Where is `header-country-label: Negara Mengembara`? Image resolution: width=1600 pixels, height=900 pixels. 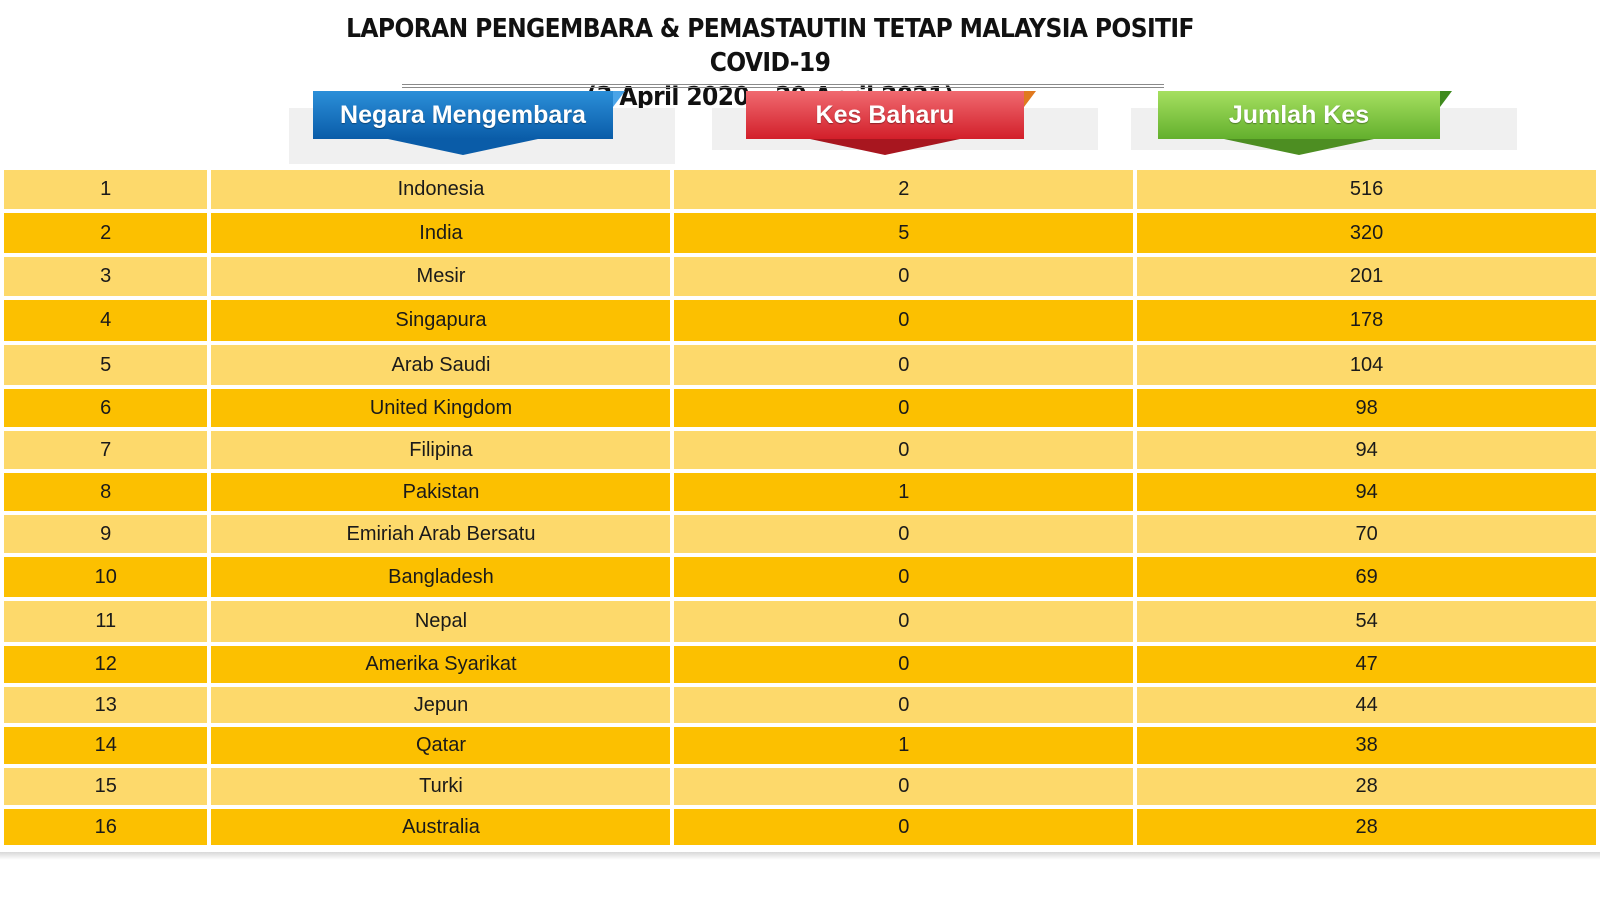
header-country-label: Negara Mengembara is located at coordinates (463, 114).